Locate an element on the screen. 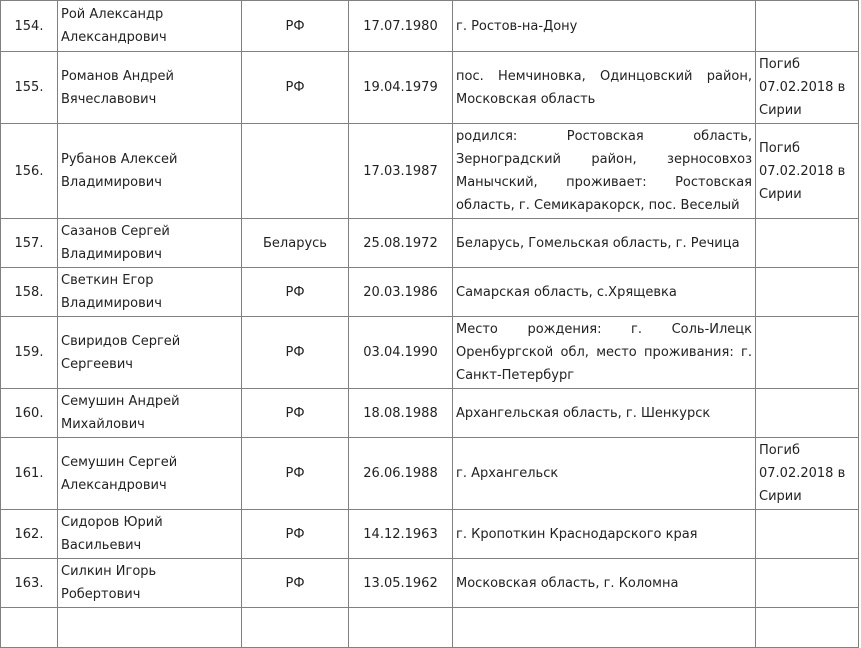 This screenshot has height=648, width=861. cell-birthdate: 13.05.1962 is located at coordinates (400, 583).